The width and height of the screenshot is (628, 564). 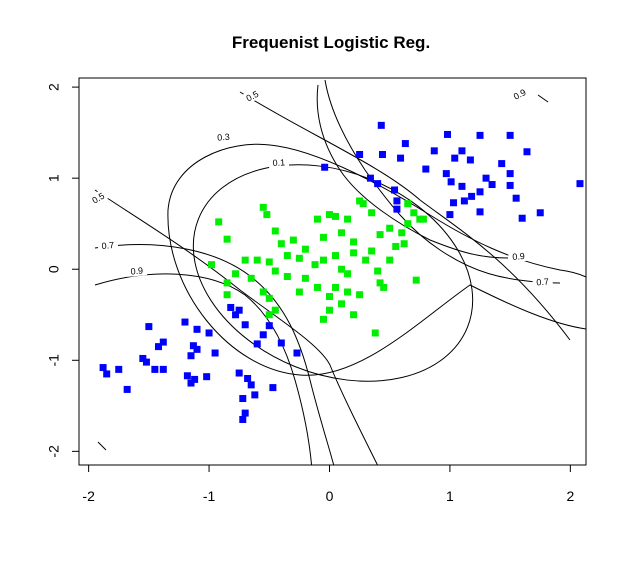 What do you see at coordinates (88, 496) in the screenshot?
I see `x-tick-label: -2` at bounding box center [88, 496].